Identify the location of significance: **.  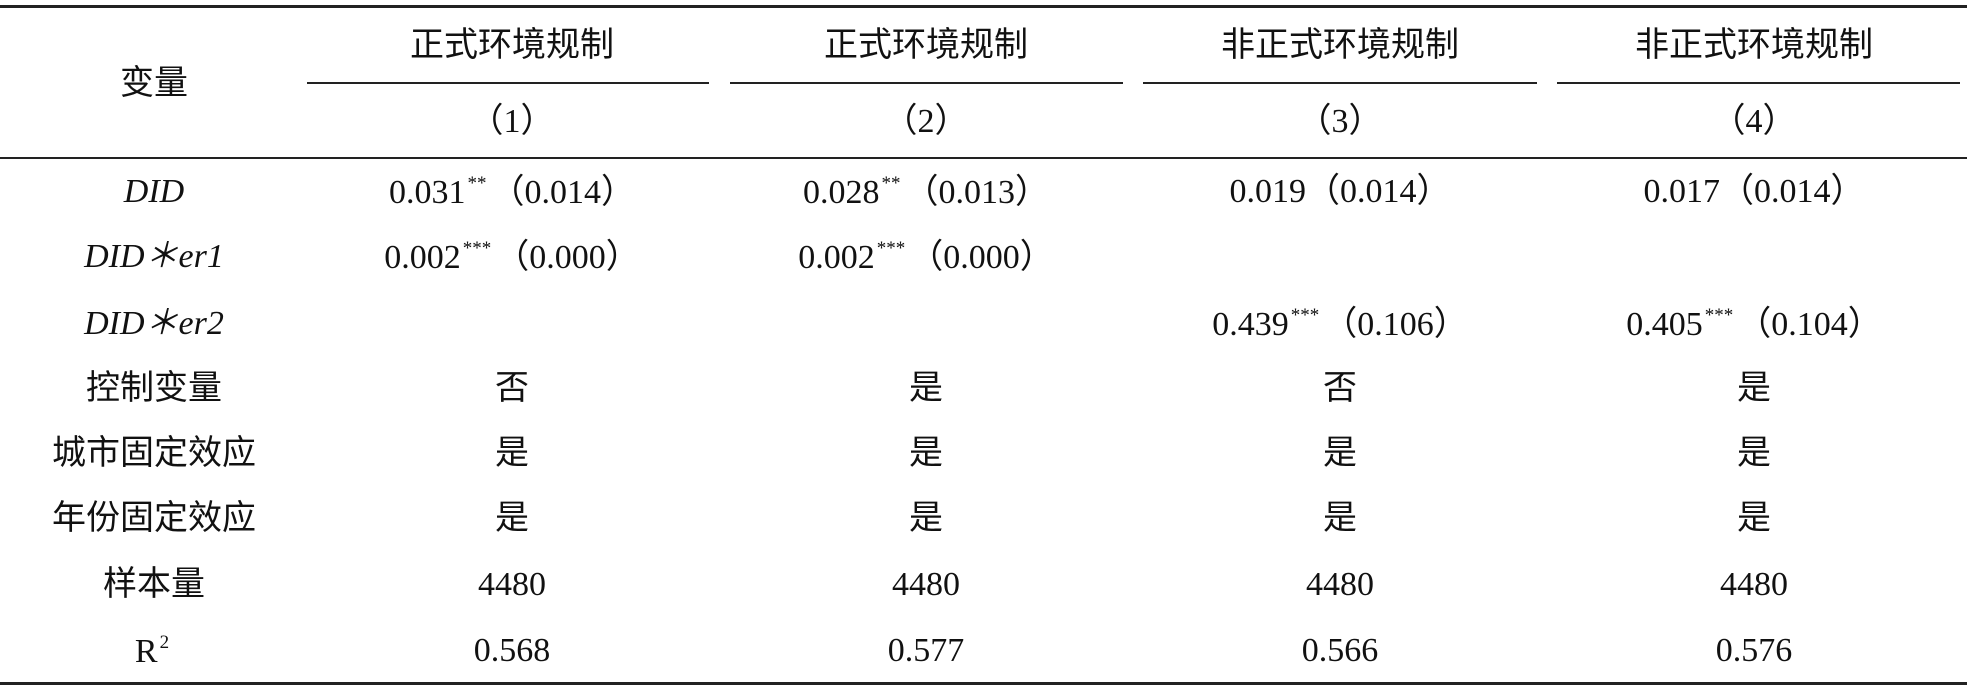
(891, 183).